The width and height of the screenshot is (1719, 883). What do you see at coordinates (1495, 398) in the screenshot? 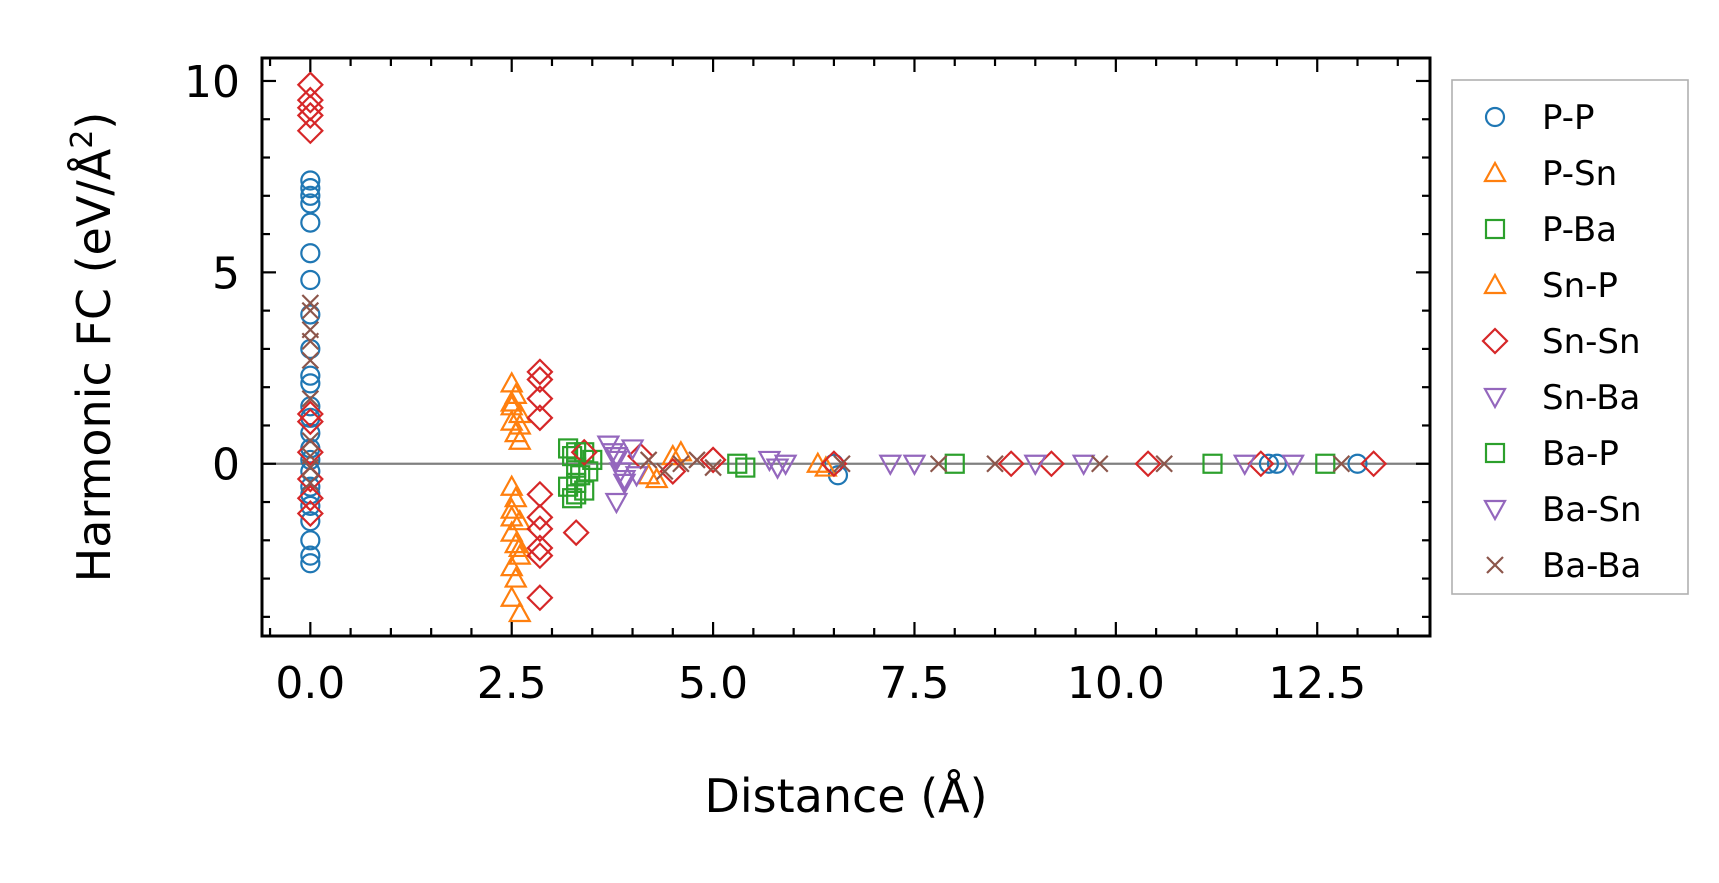
I see `legend-marker-sn-ba` at bounding box center [1495, 398].